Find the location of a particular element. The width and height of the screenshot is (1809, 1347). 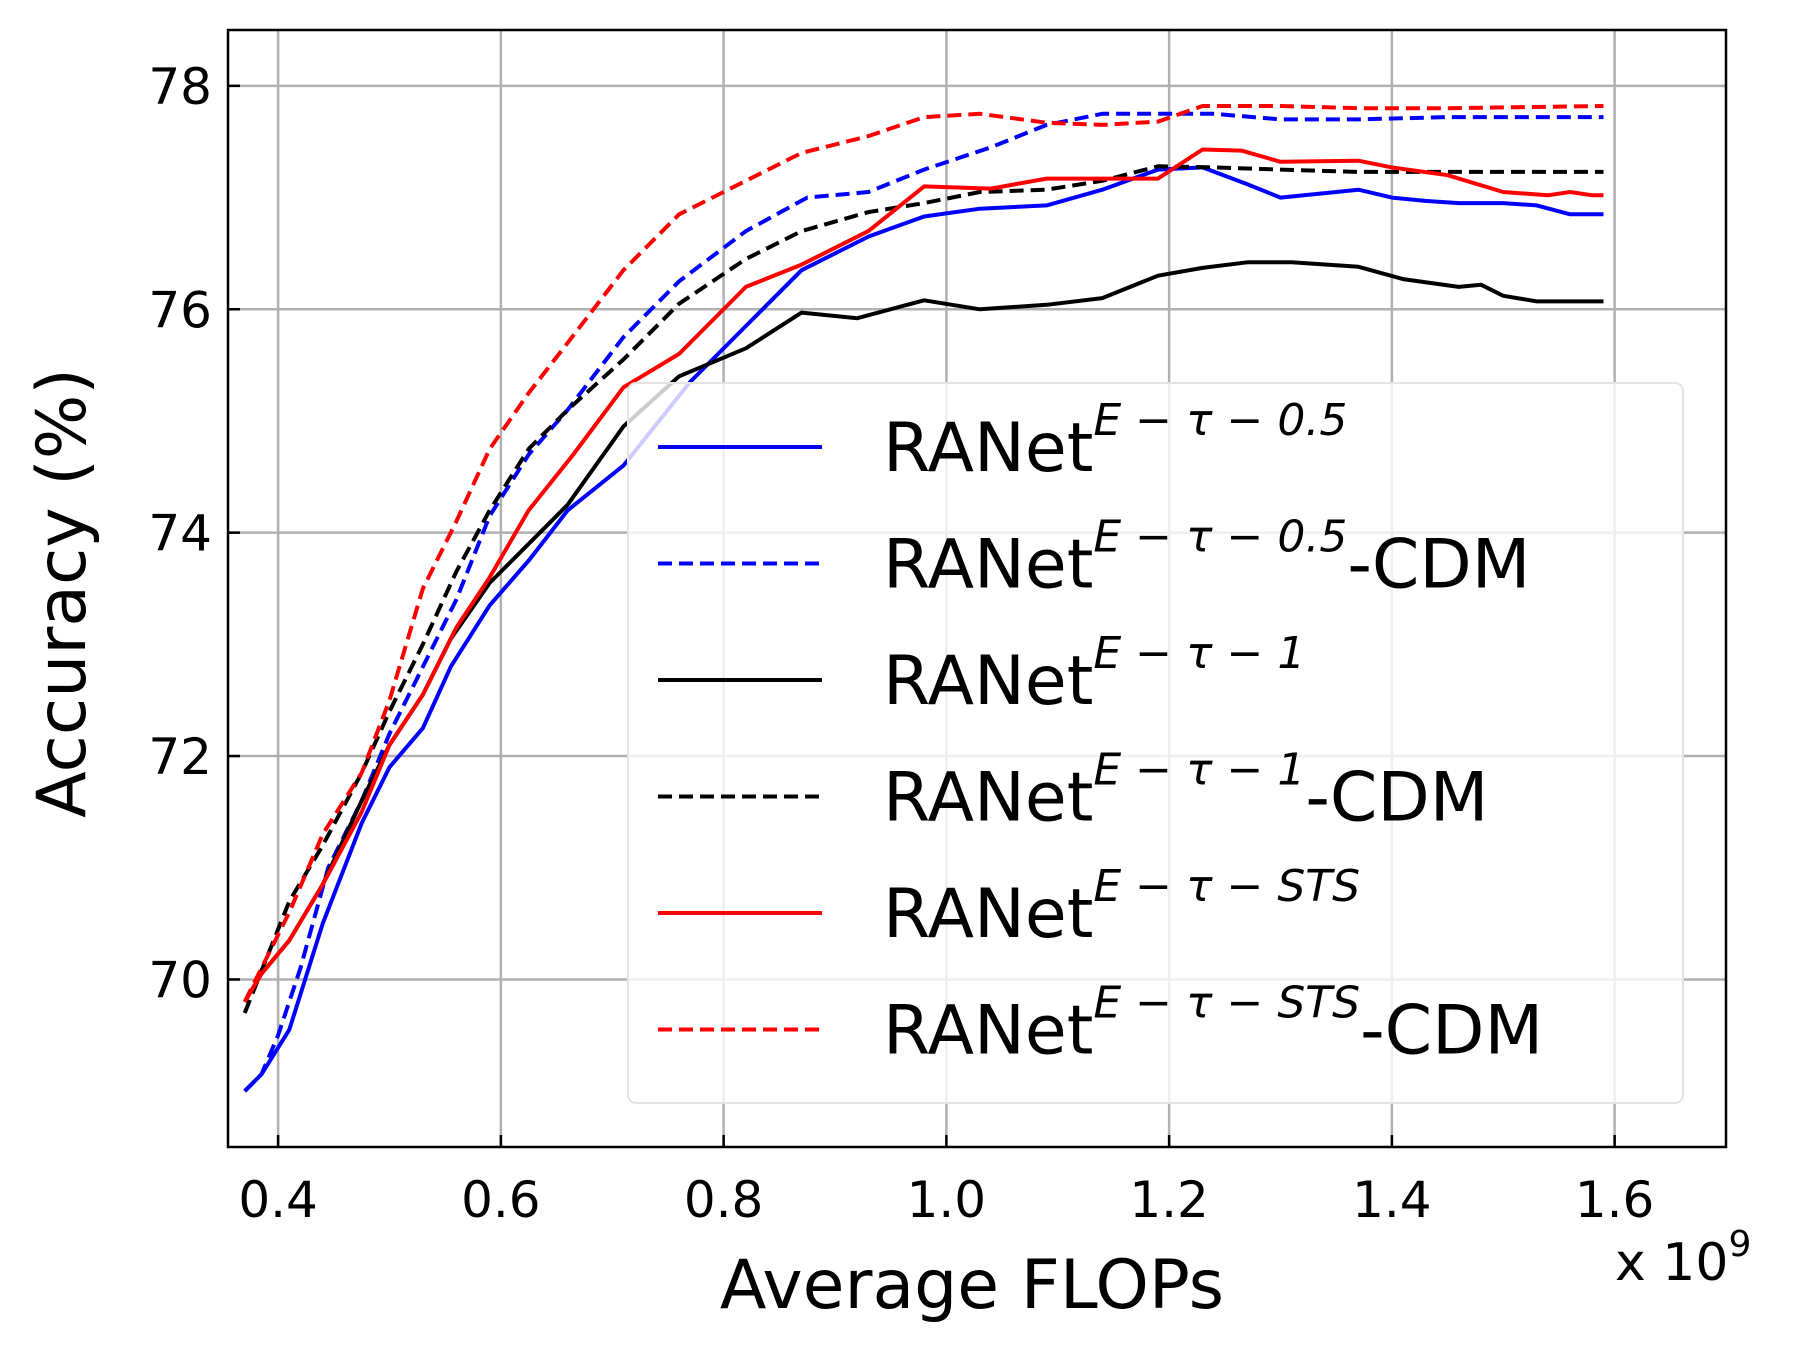

x-tick-label: 0.4 is located at coordinates (278, 1200).